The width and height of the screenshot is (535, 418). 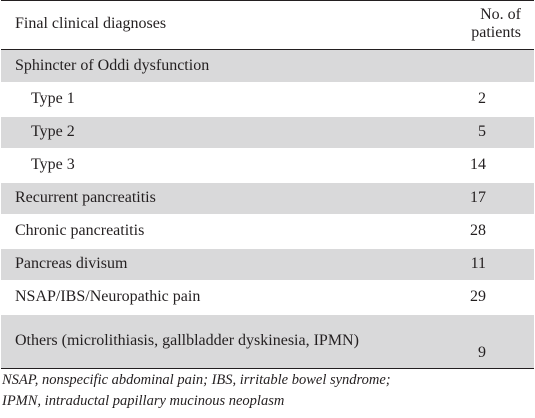 I want to click on patient-count-cell, so click(x=482, y=66).